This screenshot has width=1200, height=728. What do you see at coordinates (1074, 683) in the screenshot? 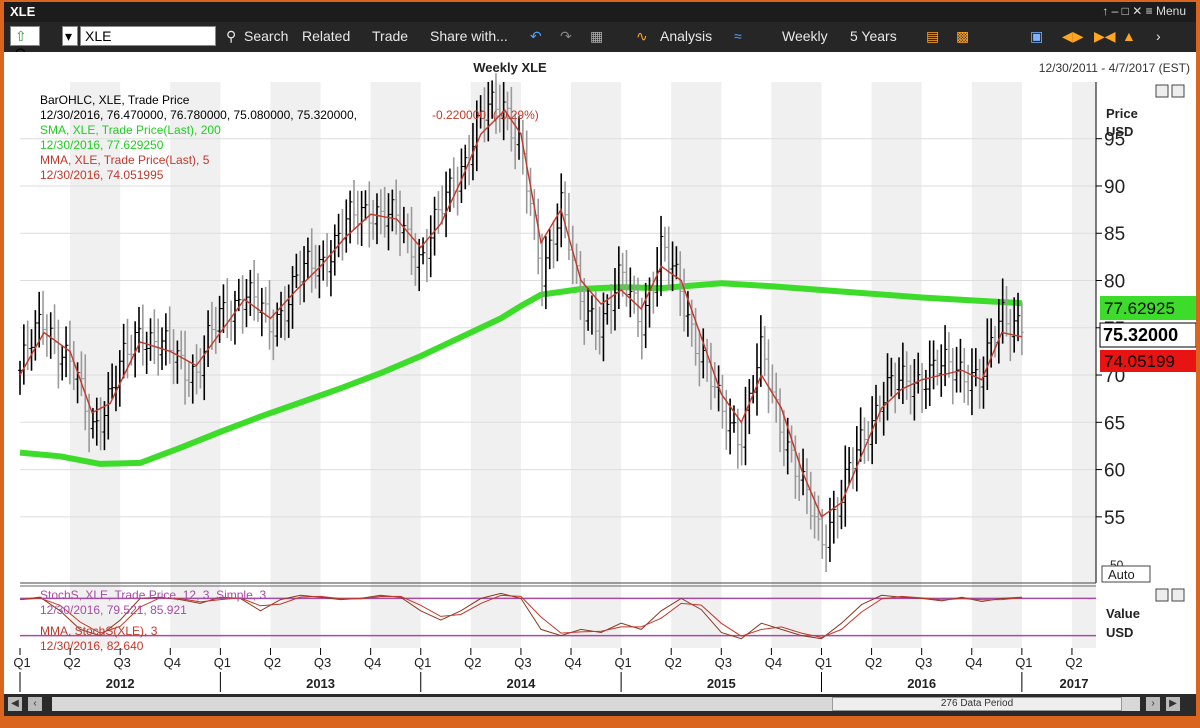
I see `x-year-label: 2017` at bounding box center [1074, 683].